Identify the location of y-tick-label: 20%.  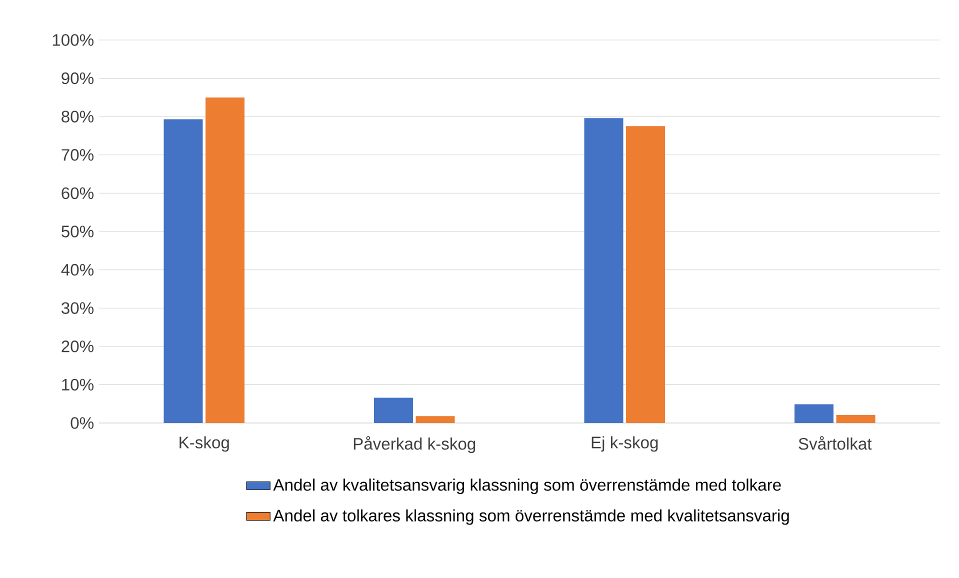
(78, 346).